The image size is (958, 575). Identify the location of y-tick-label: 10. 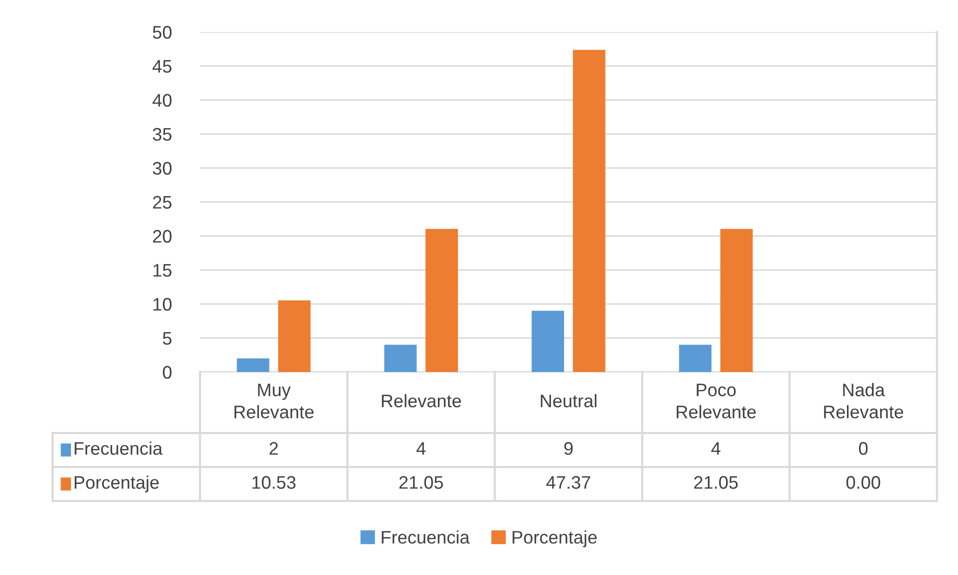
(163, 304).